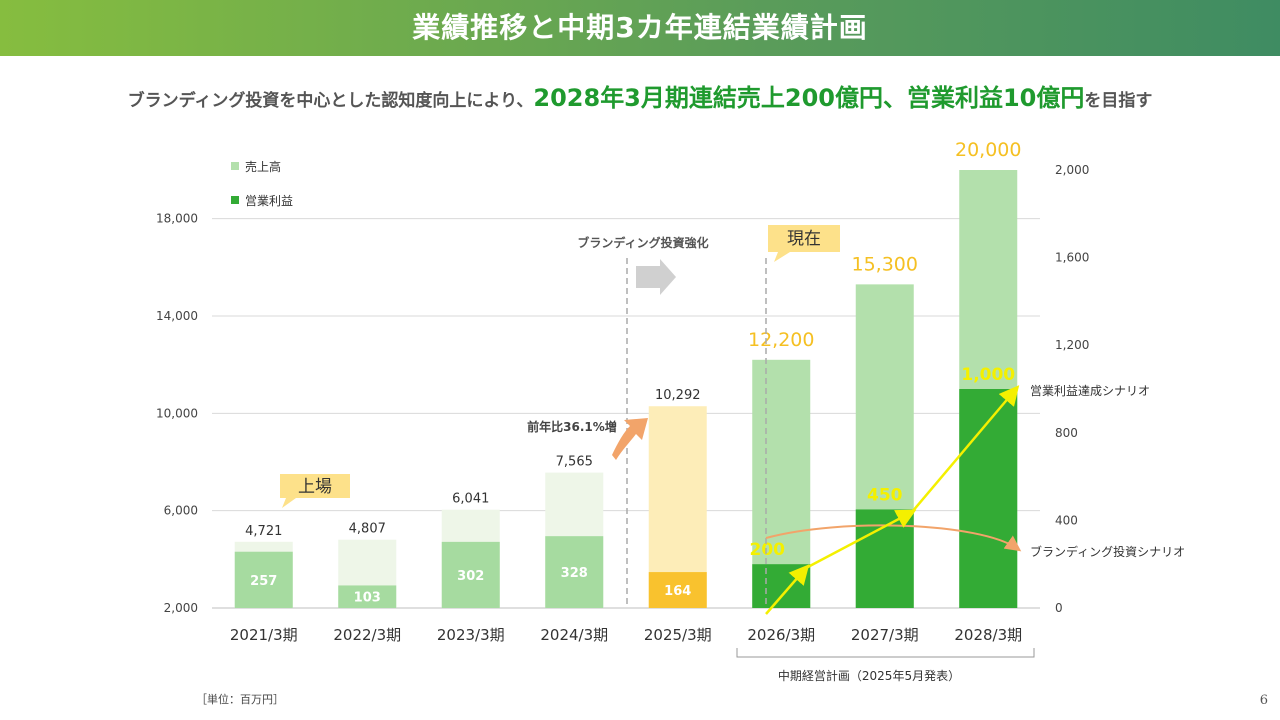 This screenshot has width=1280, height=720. I want to click on right-axis-tick-label: 400, so click(1066, 520).